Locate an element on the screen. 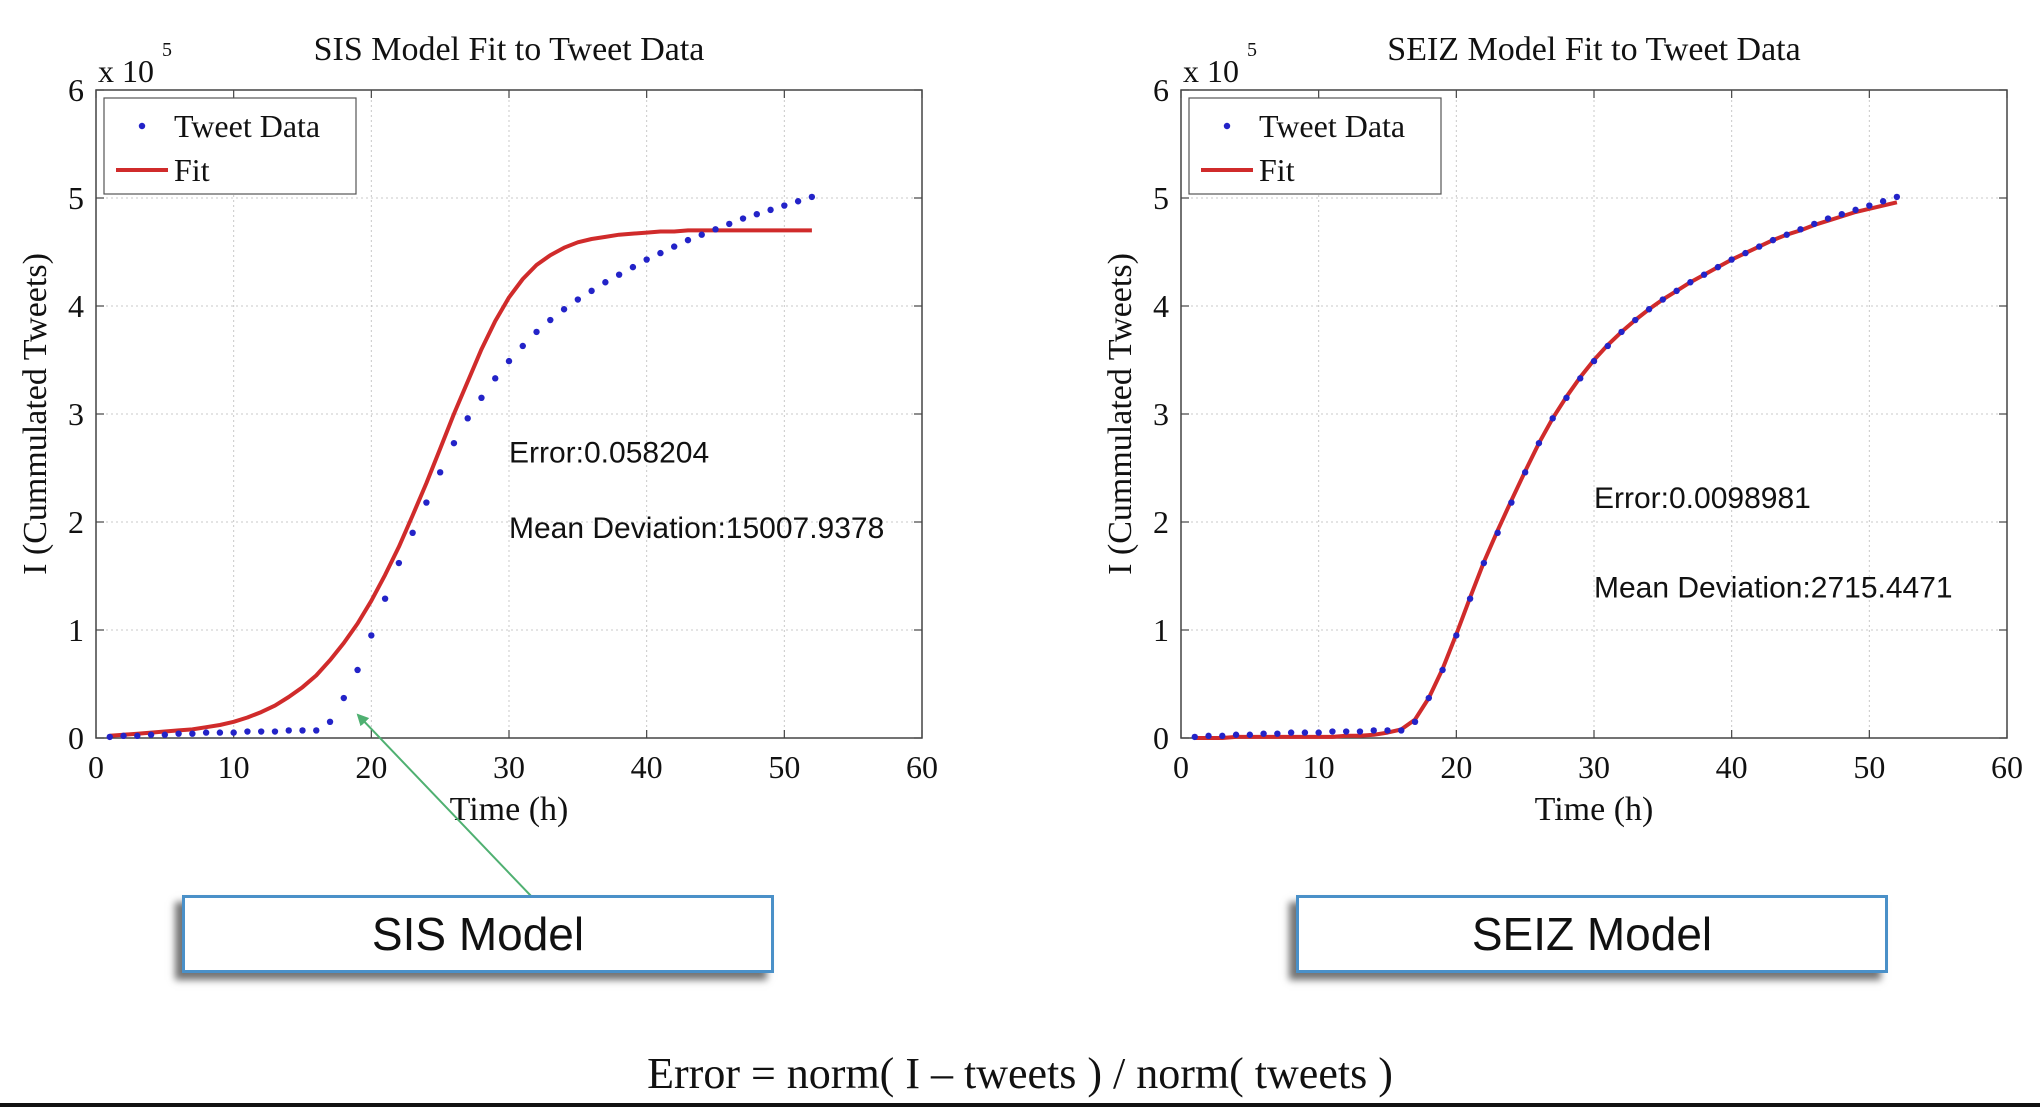  y-tick-label: 5 is located at coordinates (76, 198).